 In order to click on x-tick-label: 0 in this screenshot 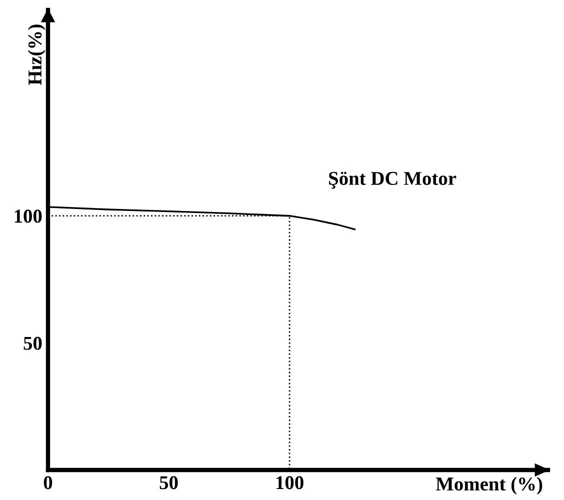, I will do `click(48, 483)`.